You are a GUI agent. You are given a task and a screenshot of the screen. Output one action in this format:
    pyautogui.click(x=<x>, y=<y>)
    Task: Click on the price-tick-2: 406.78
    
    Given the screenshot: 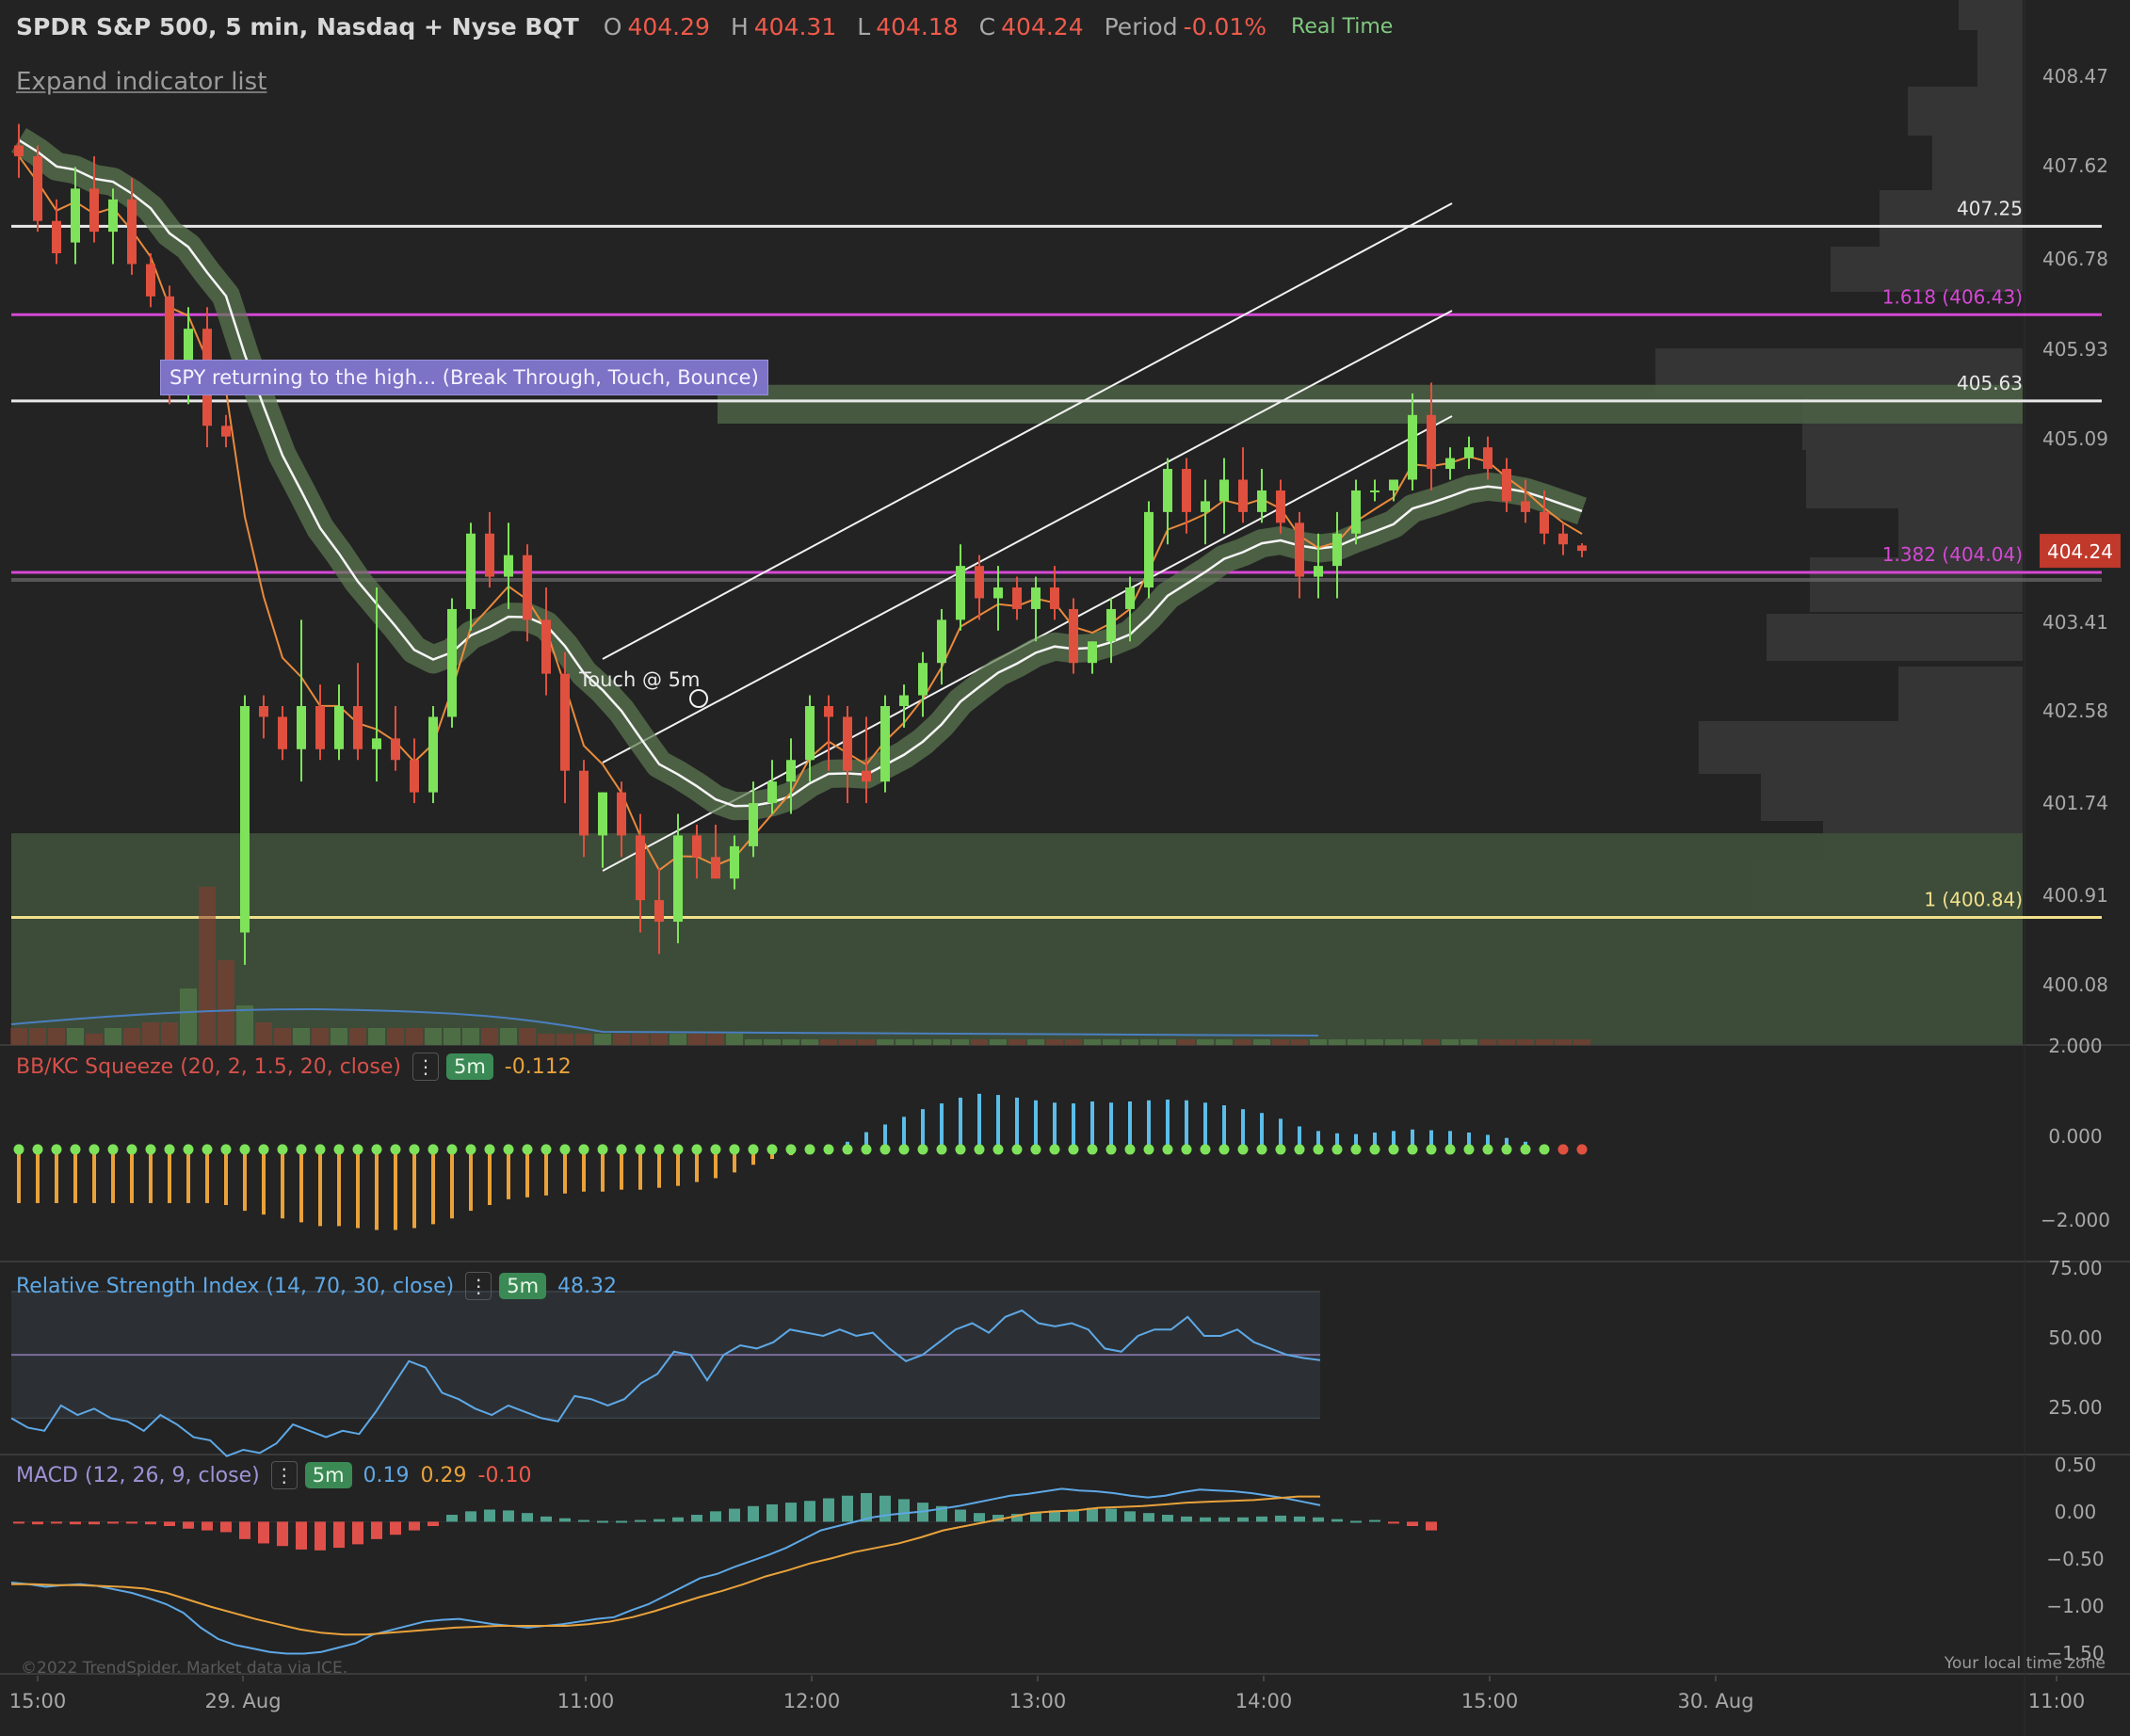 What is the action you would take?
    pyautogui.click(x=2075, y=259)
    